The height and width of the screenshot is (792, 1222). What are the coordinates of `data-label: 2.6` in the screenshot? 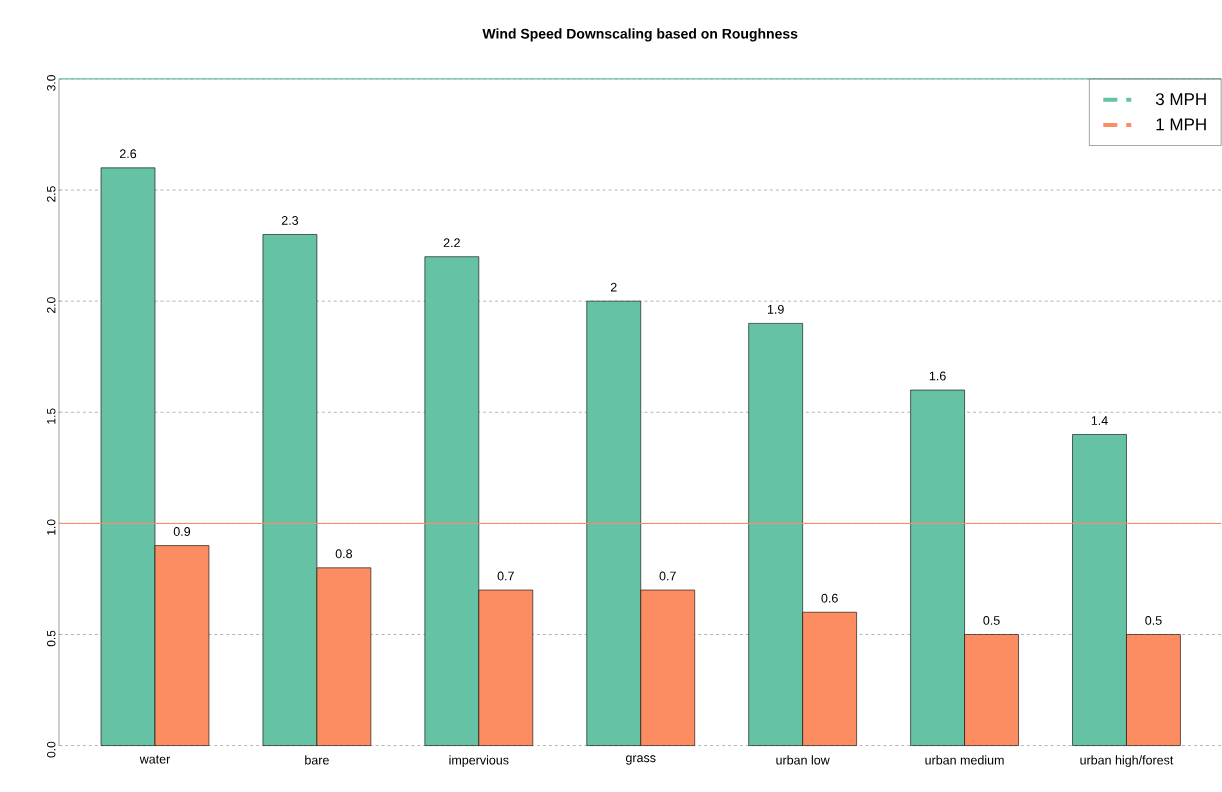 It's located at (128, 154).